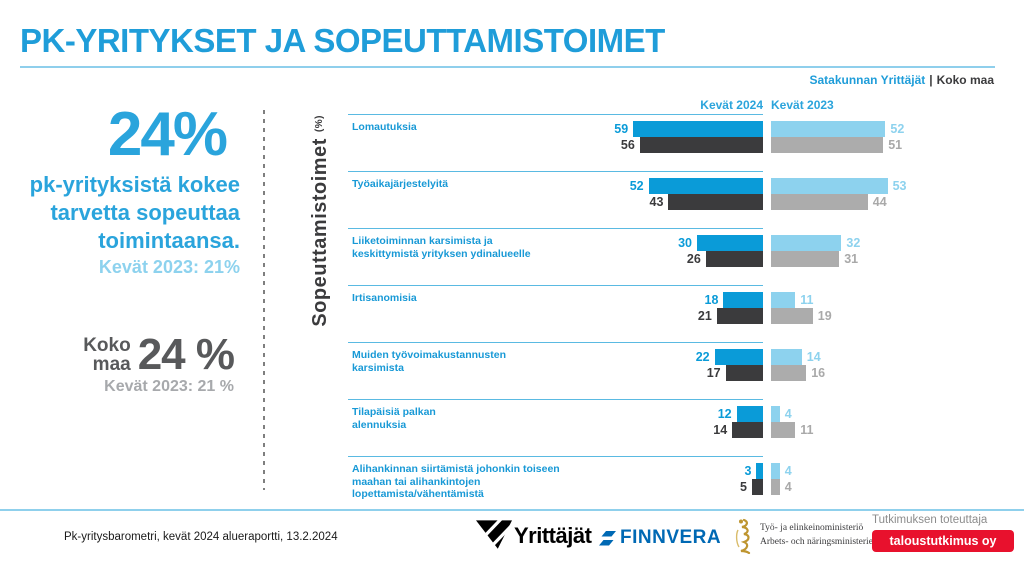 The height and width of the screenshot is (563, 1024). Describe the element at coordinates (895, 145) in the screenshot. I see `bar-value: 51` at that location.